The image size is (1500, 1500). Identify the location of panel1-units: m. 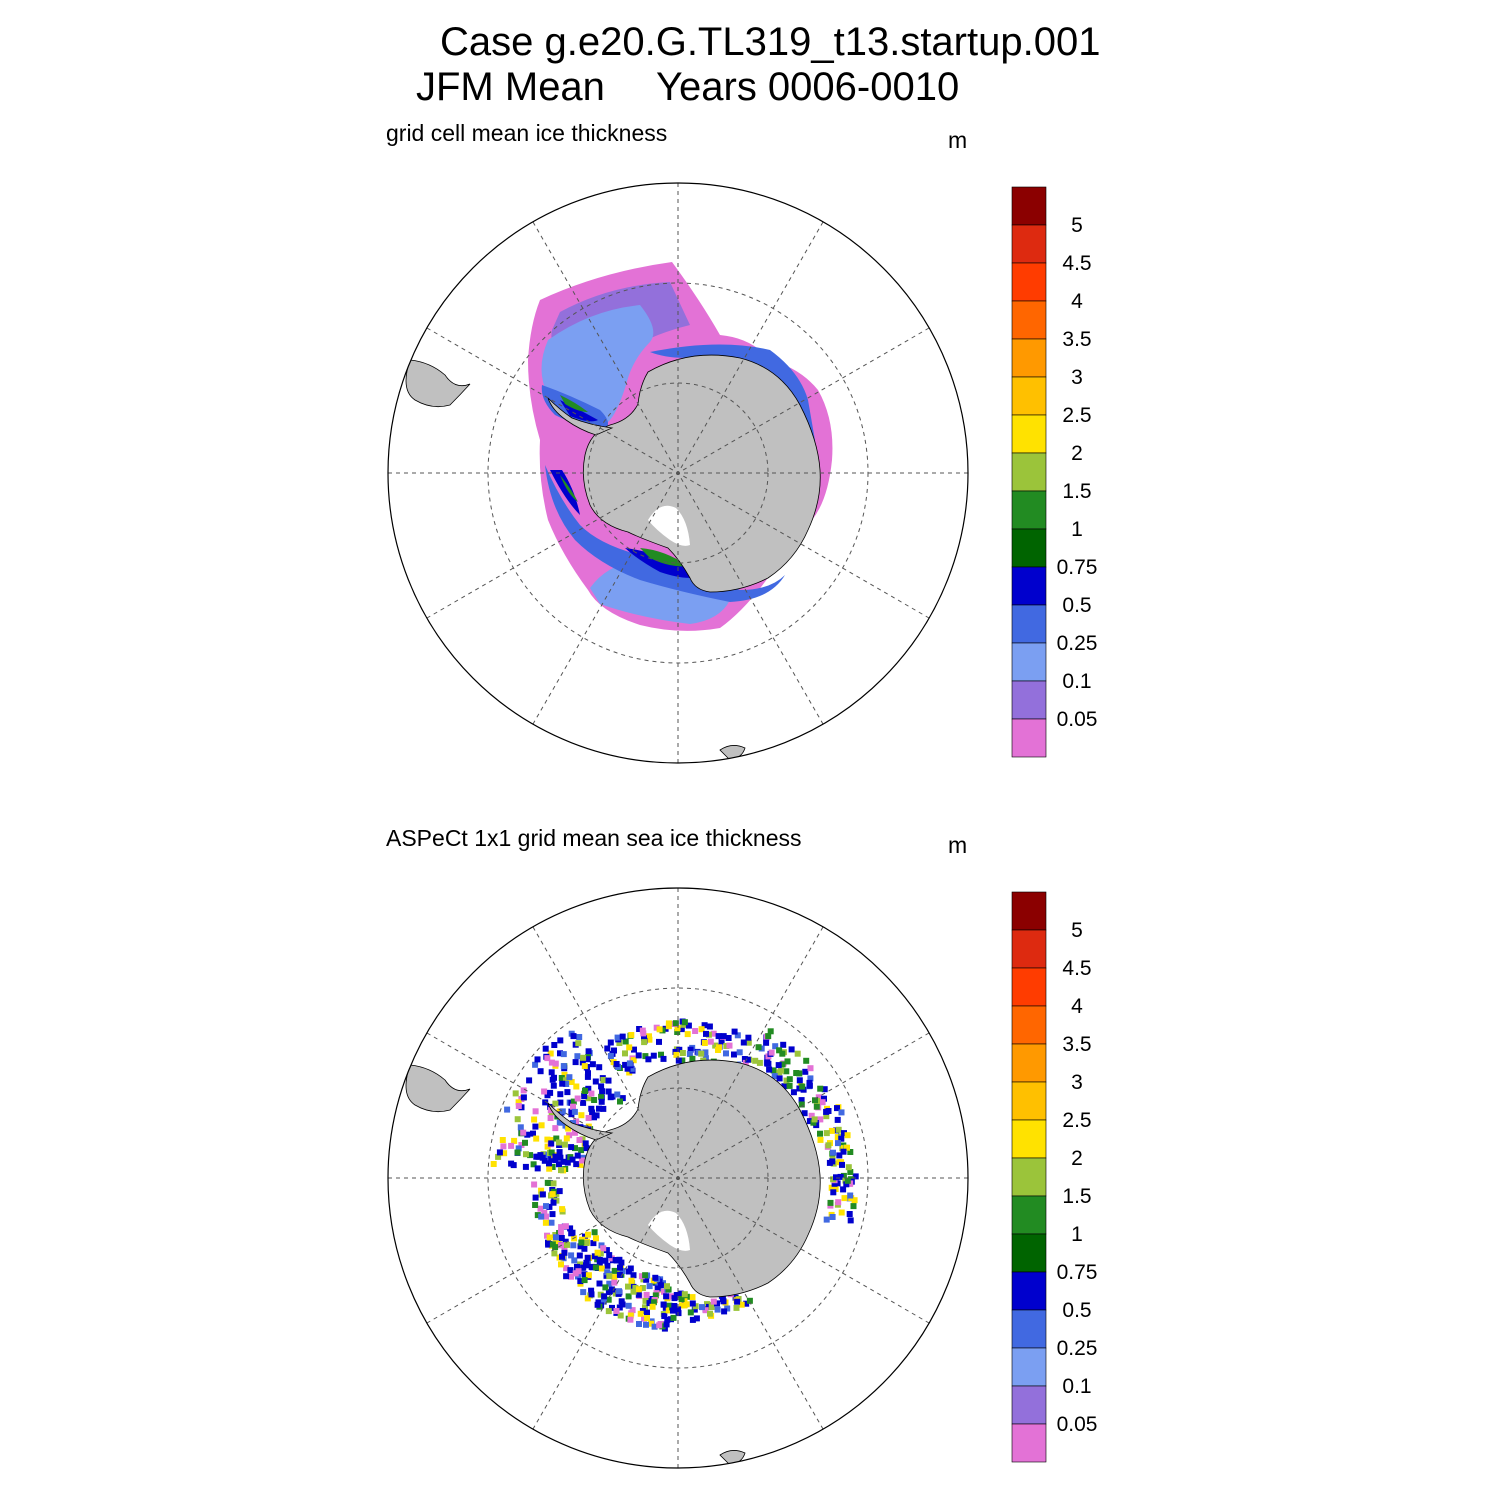
(958, 140).